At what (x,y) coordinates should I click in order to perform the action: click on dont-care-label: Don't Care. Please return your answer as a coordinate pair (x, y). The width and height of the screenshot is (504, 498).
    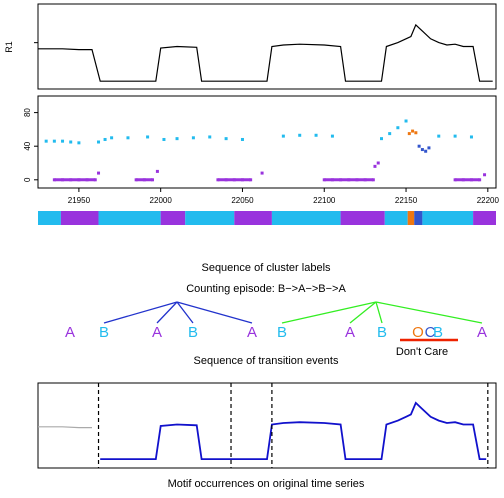
    Looking at the image, I should click on (422, 352).